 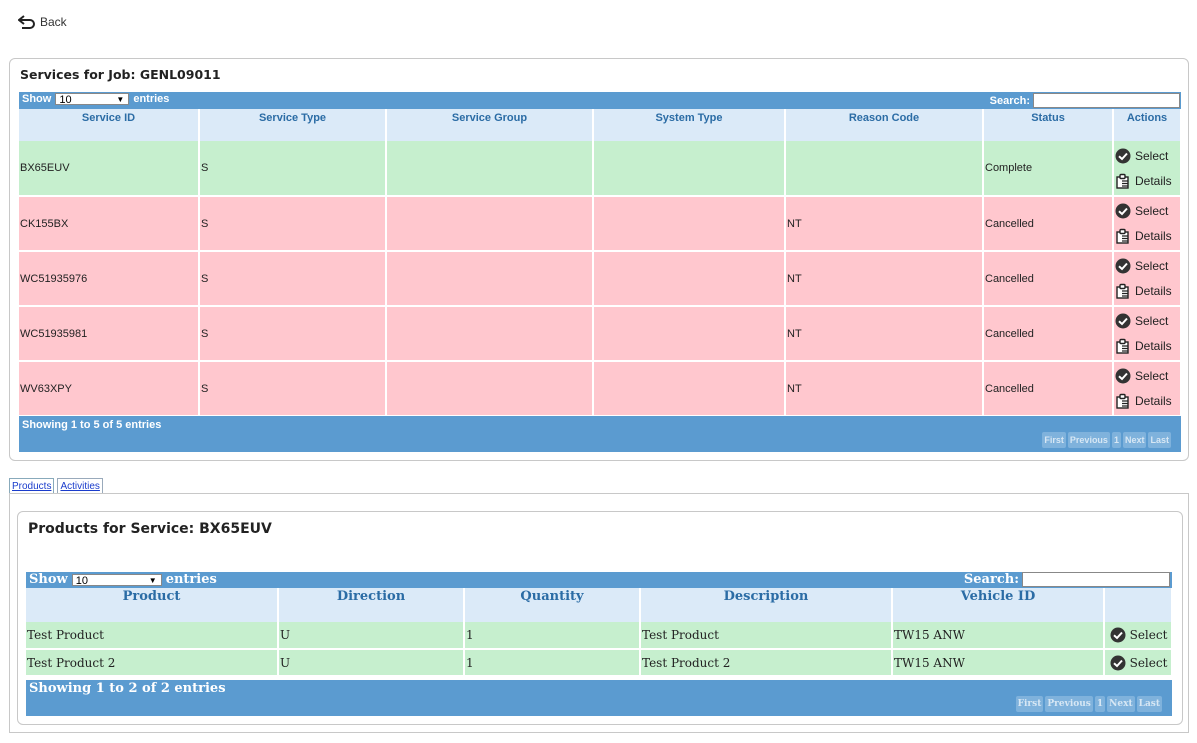 What do you see at coordinates (32, 486) in the screenshot?
I see `tab-products: Products` at bounding box center [32, 486].